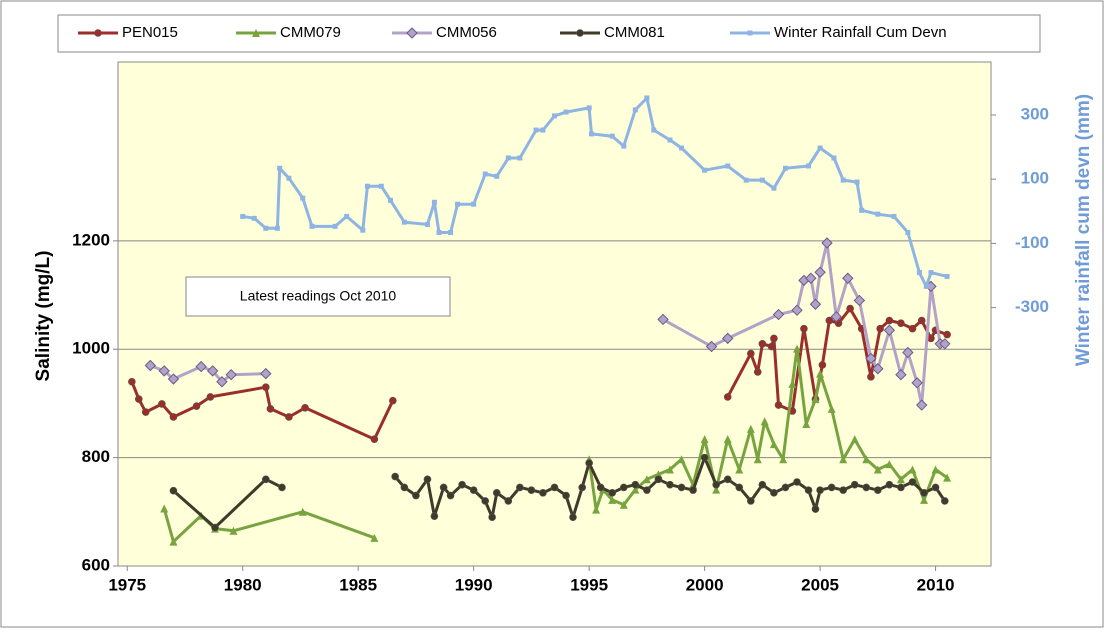  I want to click on x-tick-label: 2000, so click(705, 584).